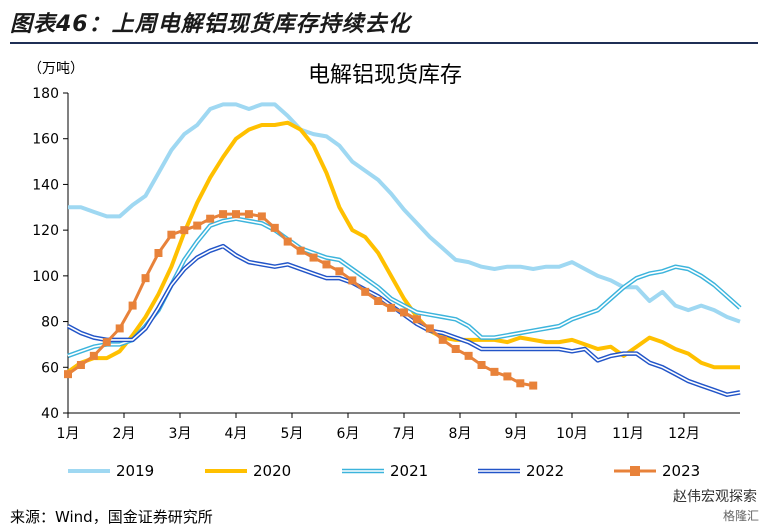  What do you see at coordinates (684, 434) in the screenshot?
I see `x-tick-label: 12月` at bounding box center [684, 434].